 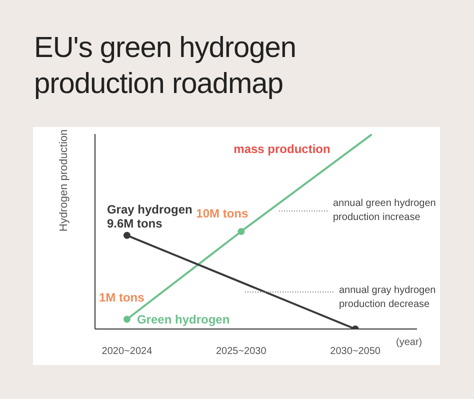 What do you see at coordinates (282, 149) in the screenshot?
I see `text: mass production` at bounding box center [282, 149].